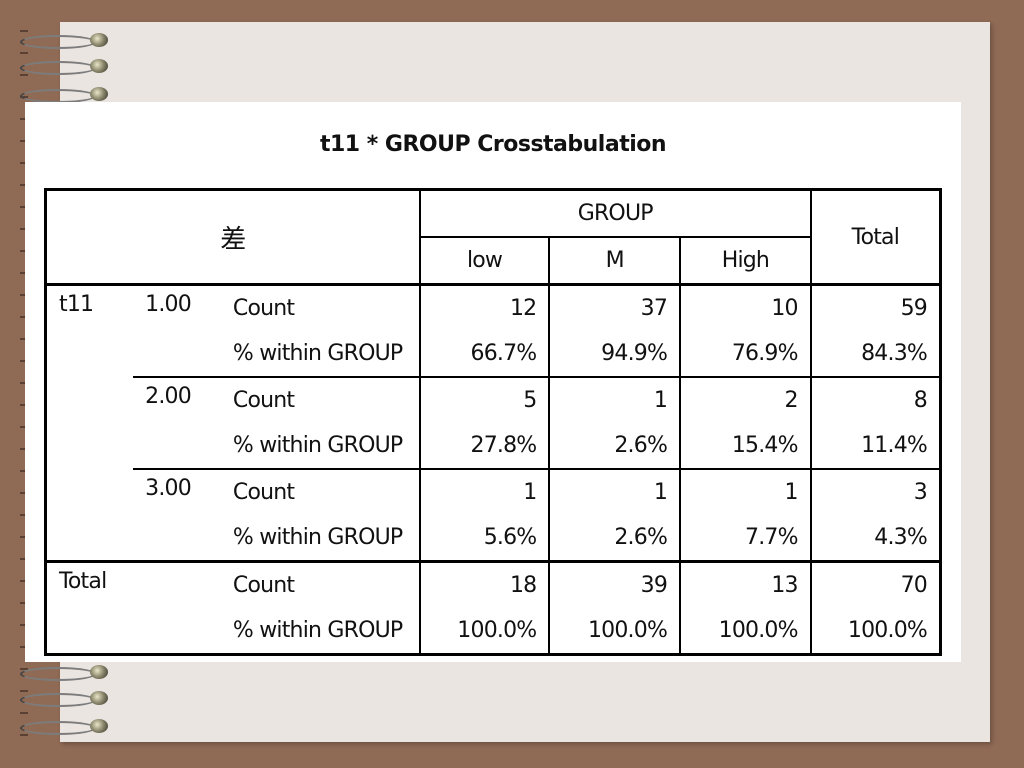 The height and width of the screenshot is (768, 1024). What do you see at coordinates (485, 261) in the screenshot?
I see `column-header: low` at bounding box center [485, 261].